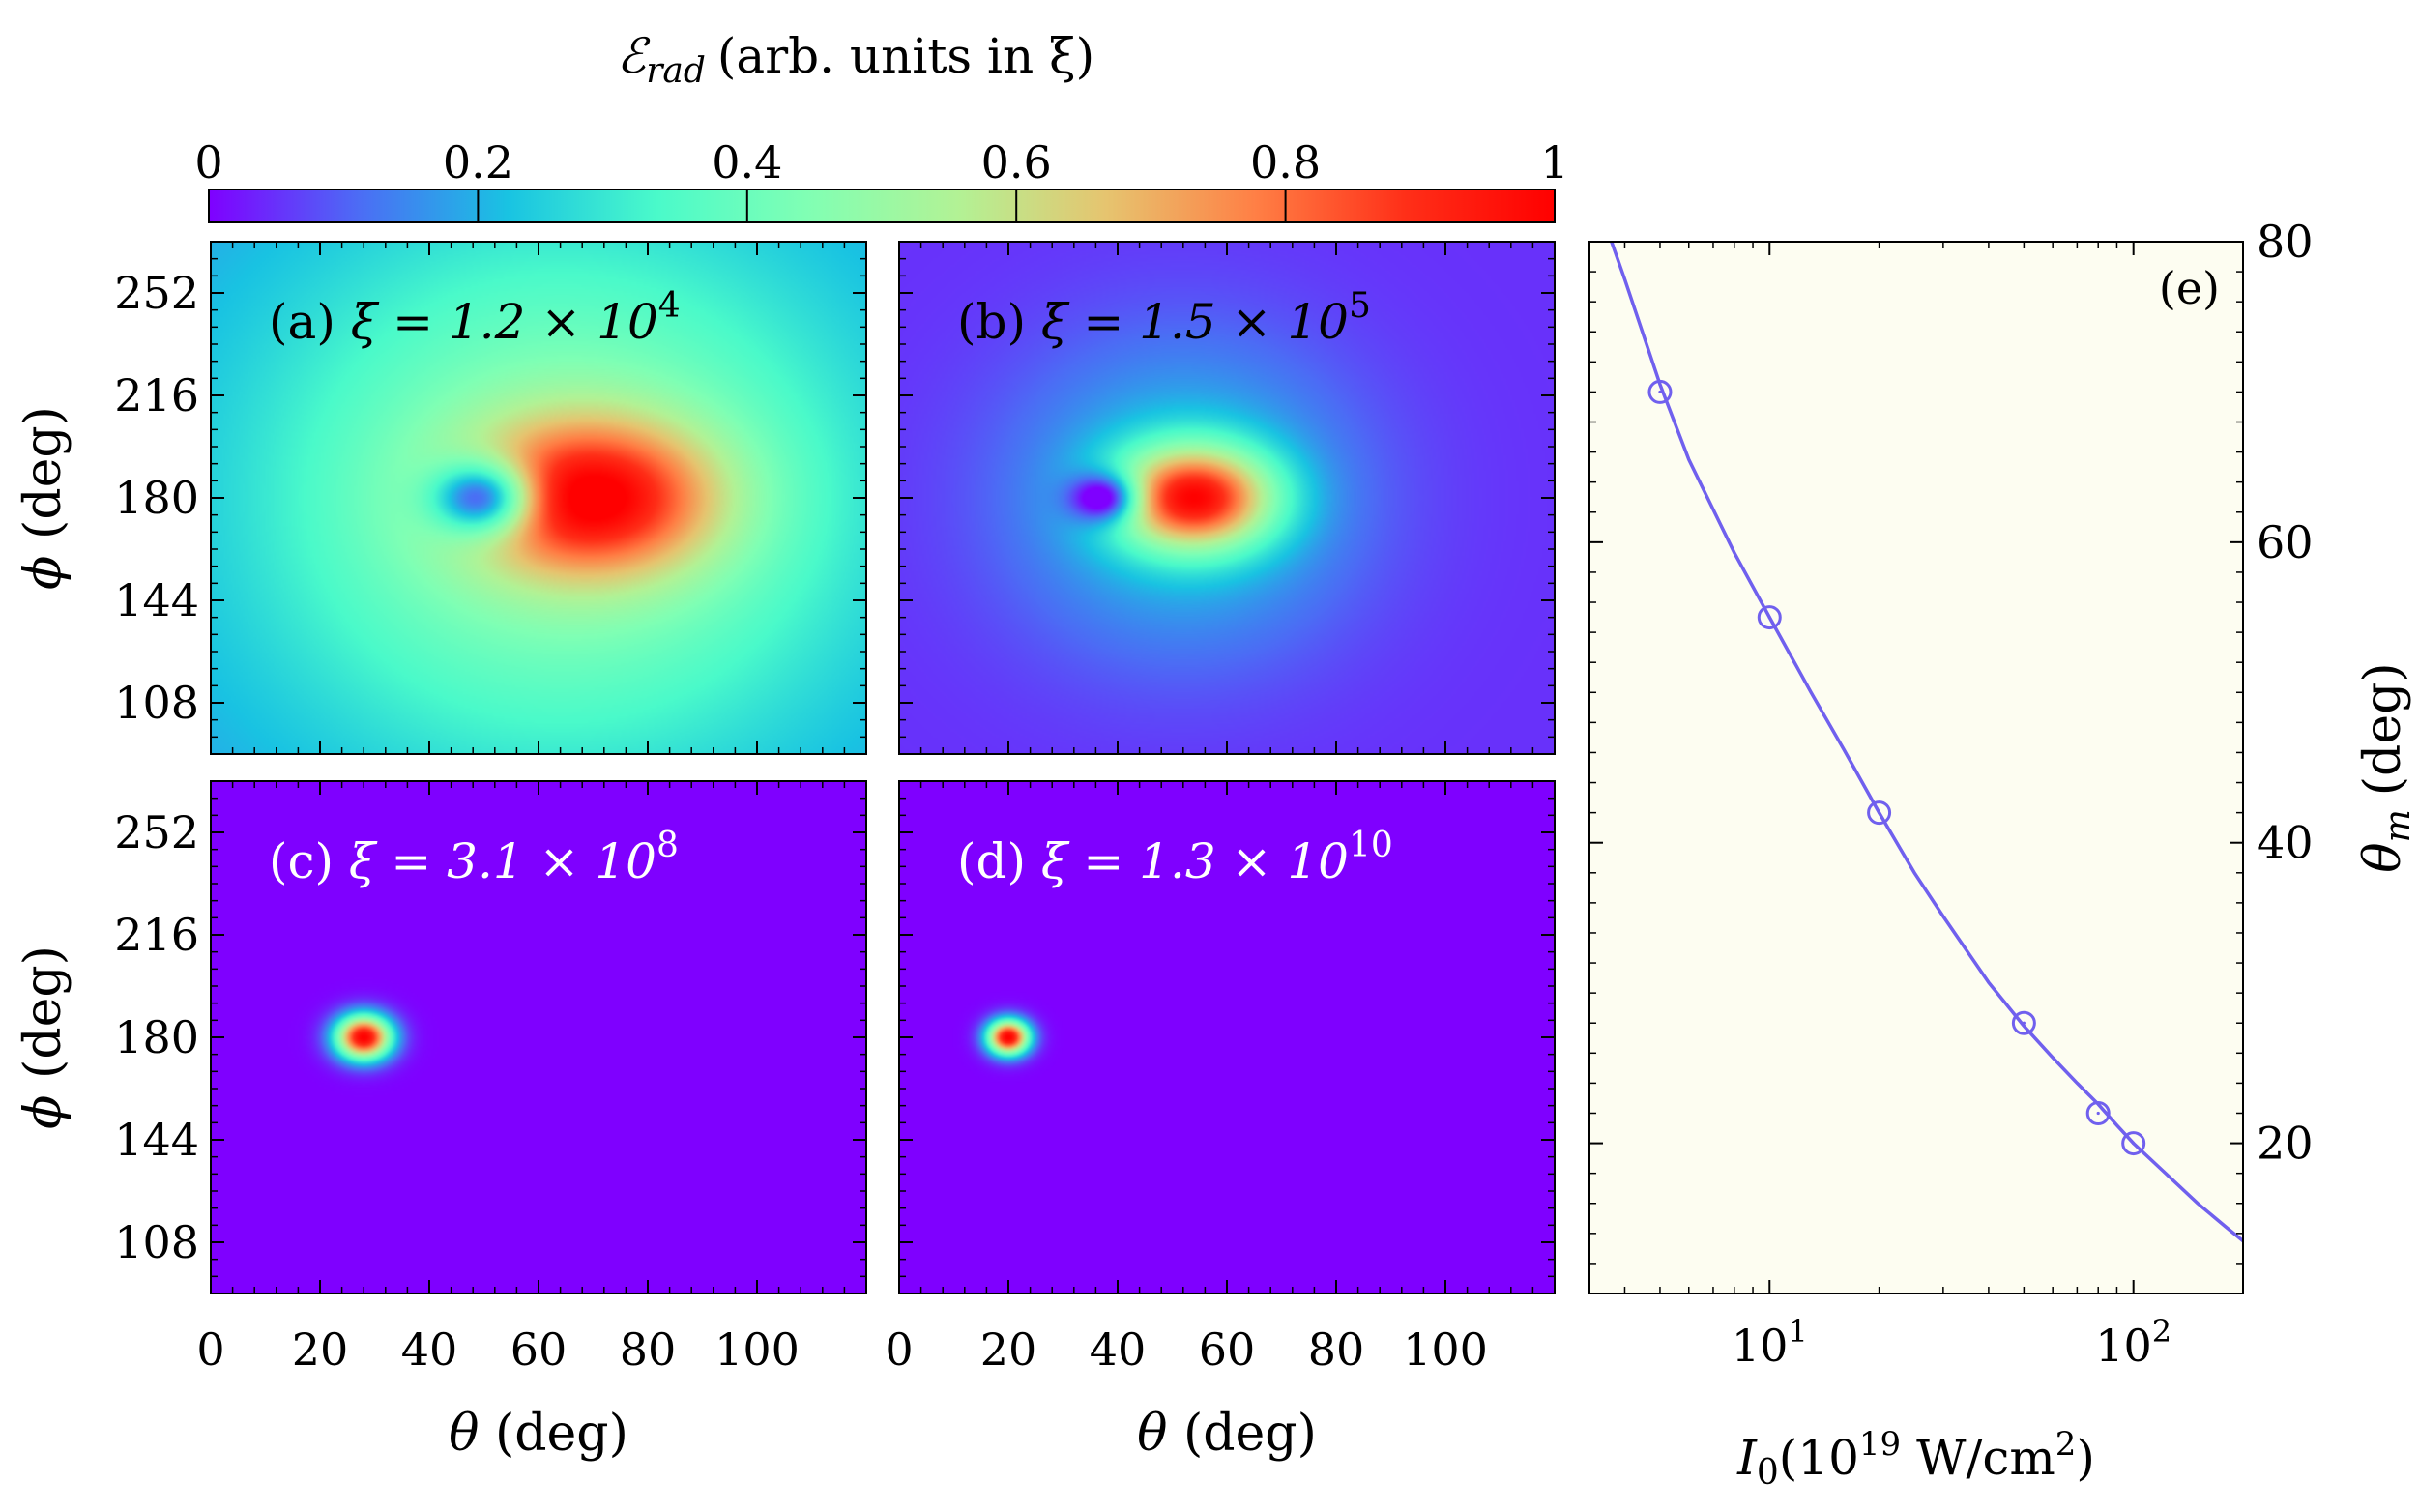 Image resolution: width=2419 pixels, height=1512 pixels. I want to click on colorbar-gradient, so click(882, 206).